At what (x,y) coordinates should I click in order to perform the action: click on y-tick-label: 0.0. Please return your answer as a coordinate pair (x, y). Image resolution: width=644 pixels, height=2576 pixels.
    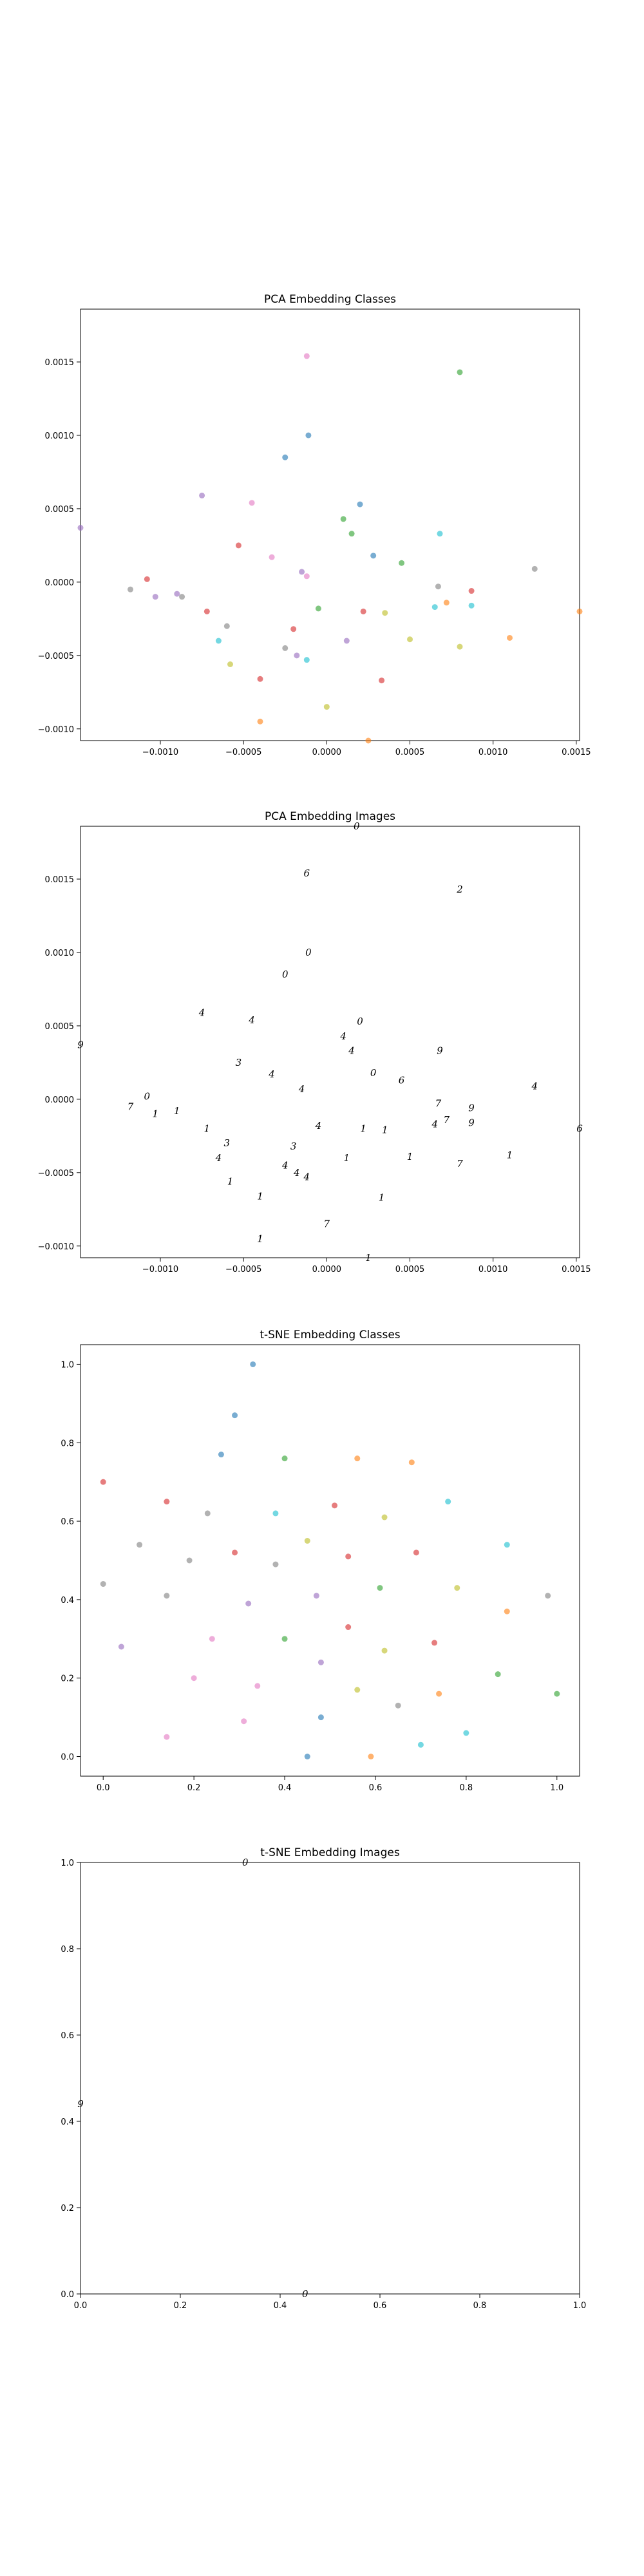
    Looking at the image, I should click on (67, 2295).